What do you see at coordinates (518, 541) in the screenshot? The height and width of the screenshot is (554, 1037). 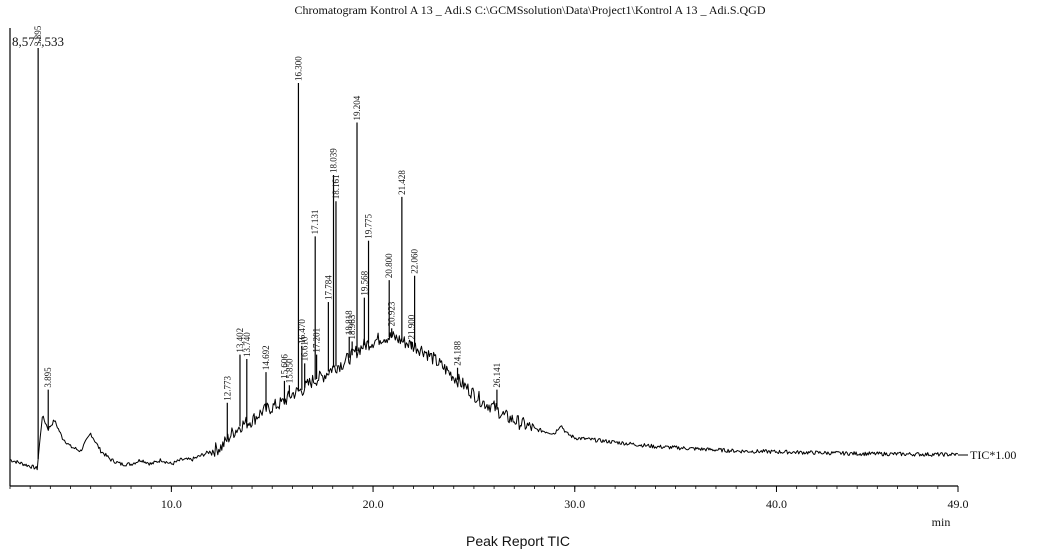 I see `footer-label: Peak Report TIC` at bounding box center [518, 541].